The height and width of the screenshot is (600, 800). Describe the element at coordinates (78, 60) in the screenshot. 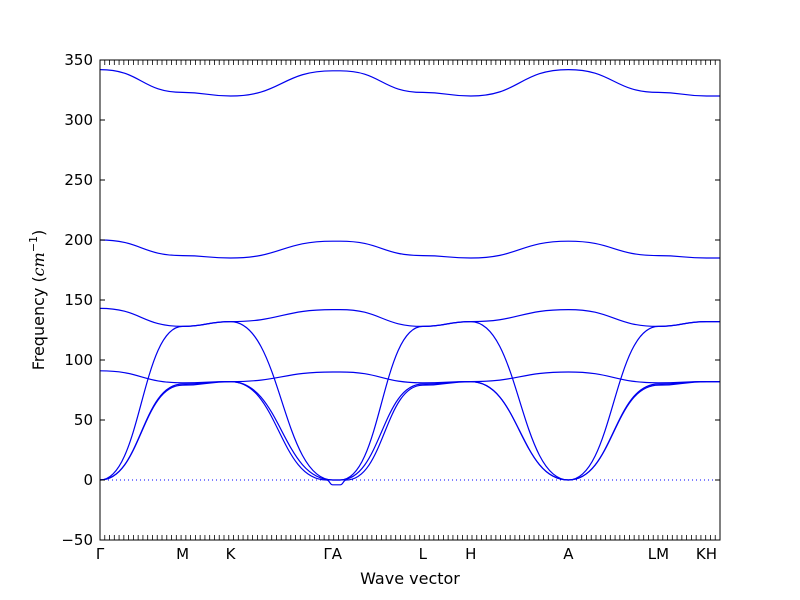

I see `y-tick-label: 350` at that location.